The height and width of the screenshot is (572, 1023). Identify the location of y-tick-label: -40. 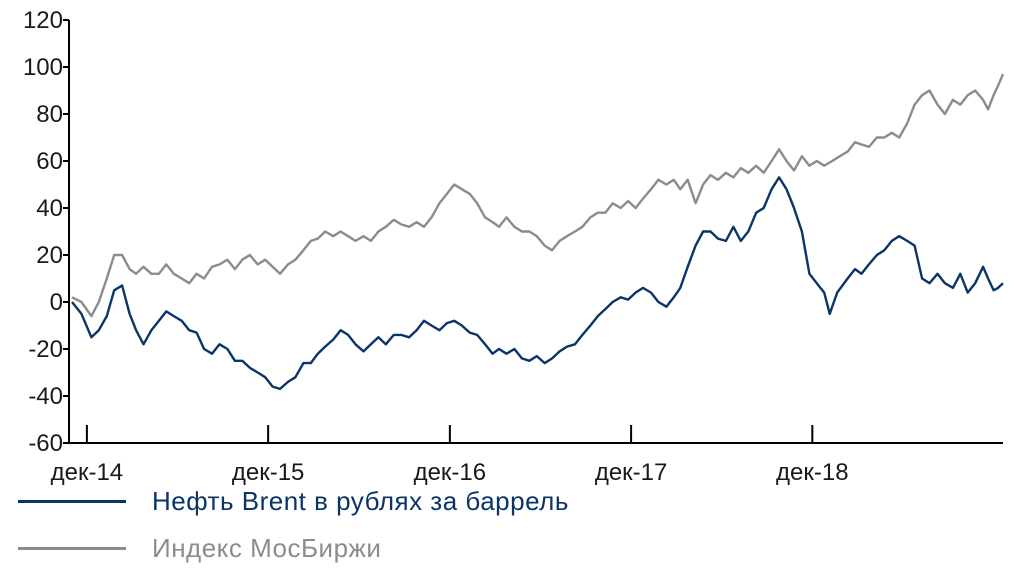
(45, 396).